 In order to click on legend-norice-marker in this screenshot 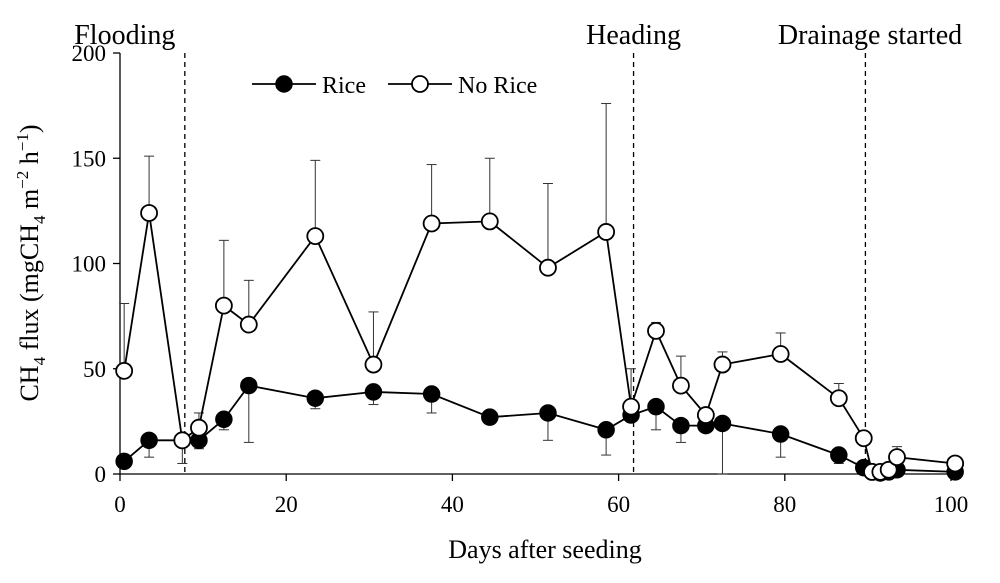, I will do `click(420, 84)`.